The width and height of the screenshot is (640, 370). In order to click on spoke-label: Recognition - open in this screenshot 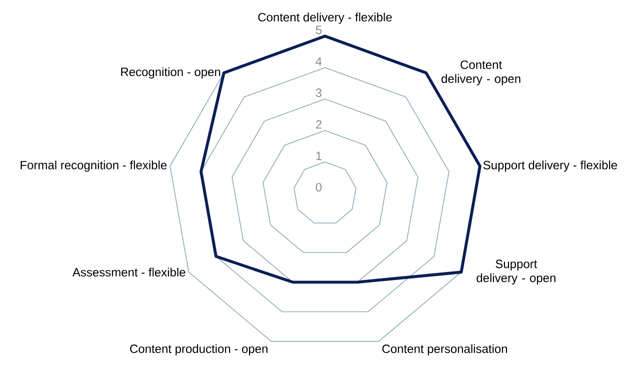, I will do `click(170, 73)`.